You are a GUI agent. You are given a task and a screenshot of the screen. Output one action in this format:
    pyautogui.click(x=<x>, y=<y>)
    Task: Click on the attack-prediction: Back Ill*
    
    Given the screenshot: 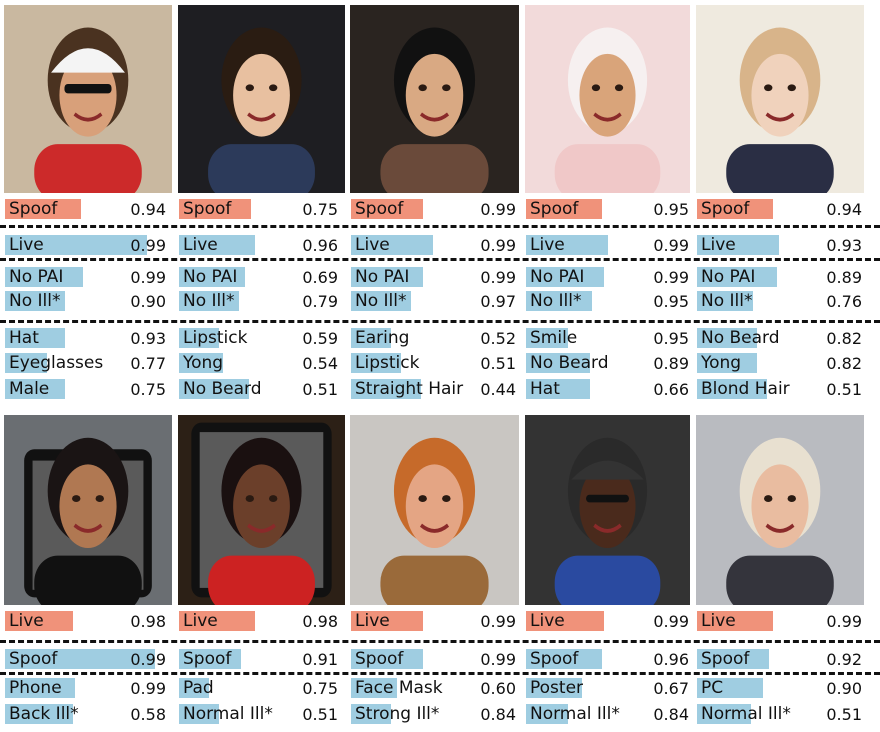 What is the action you would take?
    pyautogui.click(x=63, y=714)
    